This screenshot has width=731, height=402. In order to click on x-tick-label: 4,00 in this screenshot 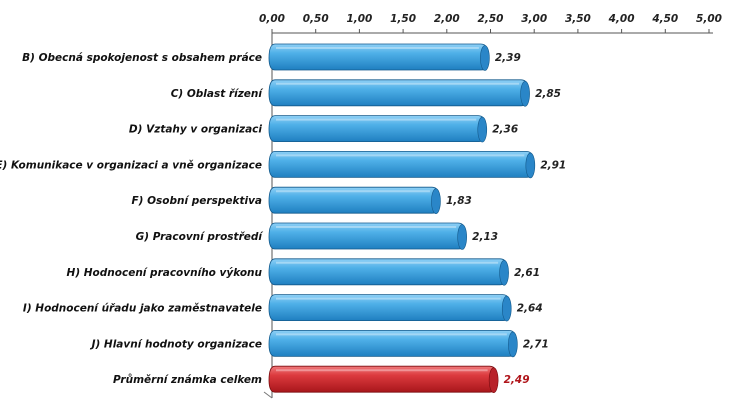, I will do `click(621, 19)`.